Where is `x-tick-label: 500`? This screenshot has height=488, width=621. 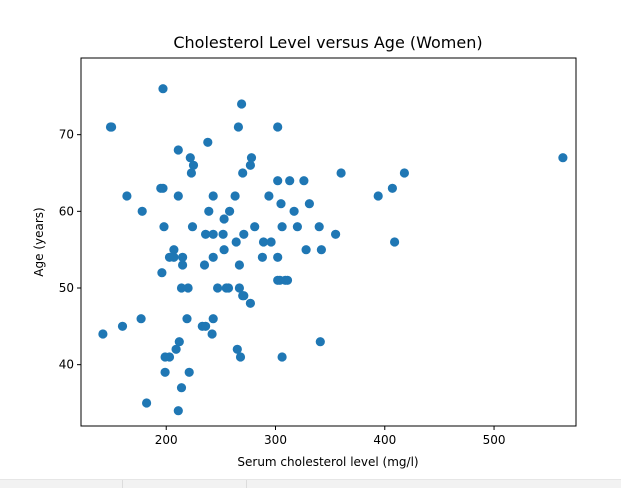 x-tick-label: 500 is located at coordinates (494, 440).